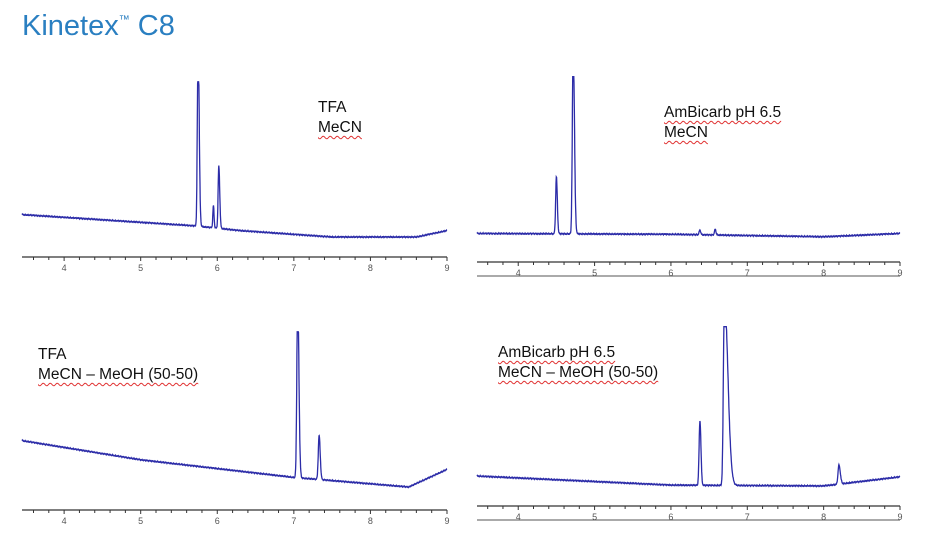 This screenshot has height=537, width=932. Describe the element at coordinates (234, 410) in the screenshot. I see `panel-3-trace` at that location.